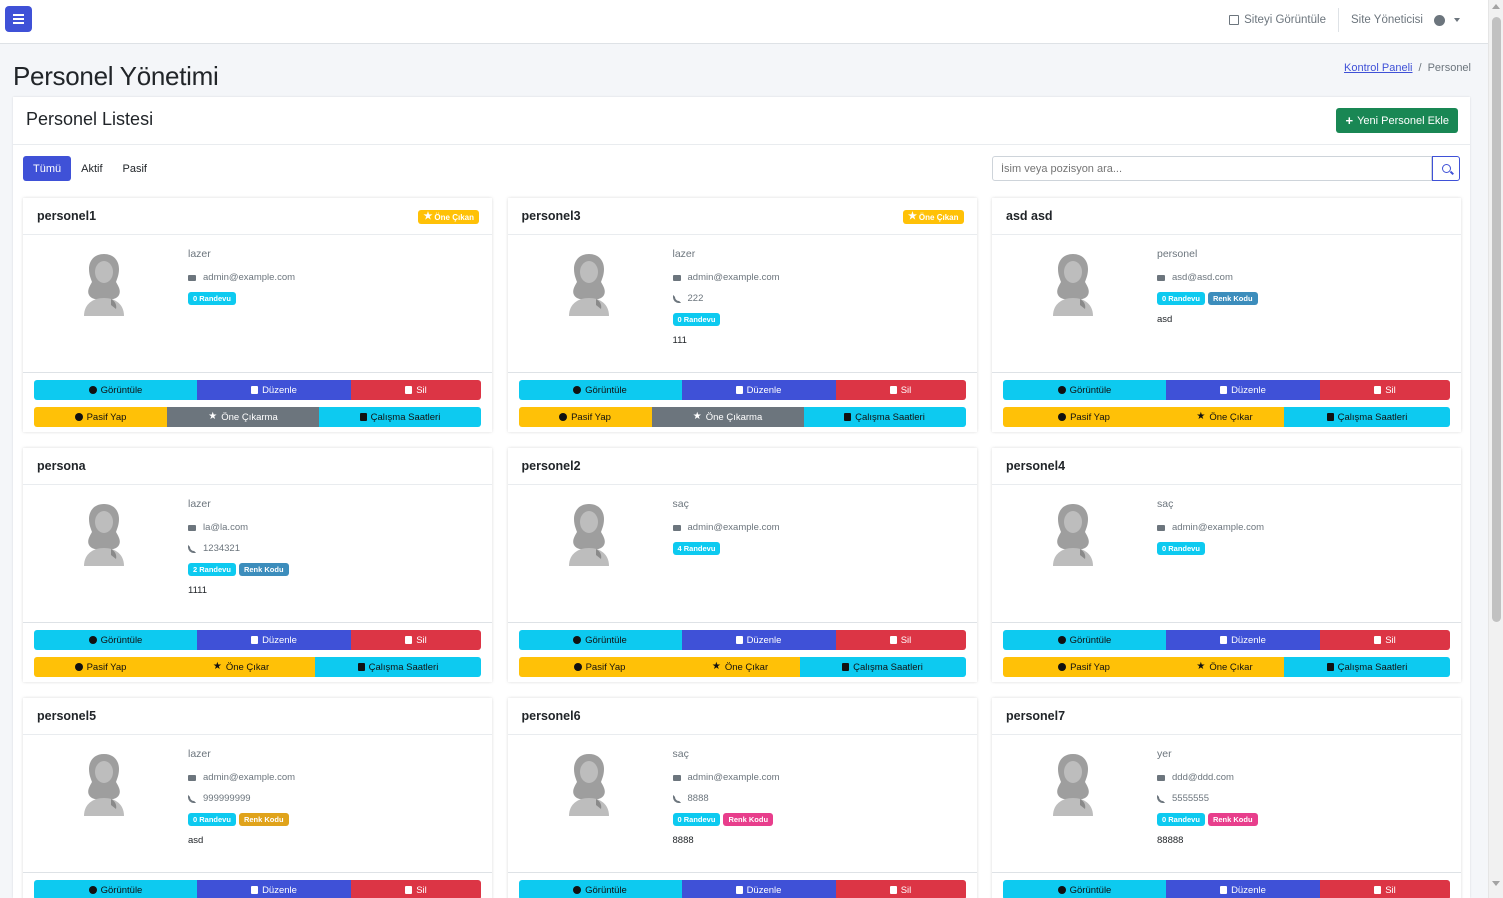  Describe the element at coordinates (18, 19) in the screenshot. I see `menu-toggle-button` at that location.